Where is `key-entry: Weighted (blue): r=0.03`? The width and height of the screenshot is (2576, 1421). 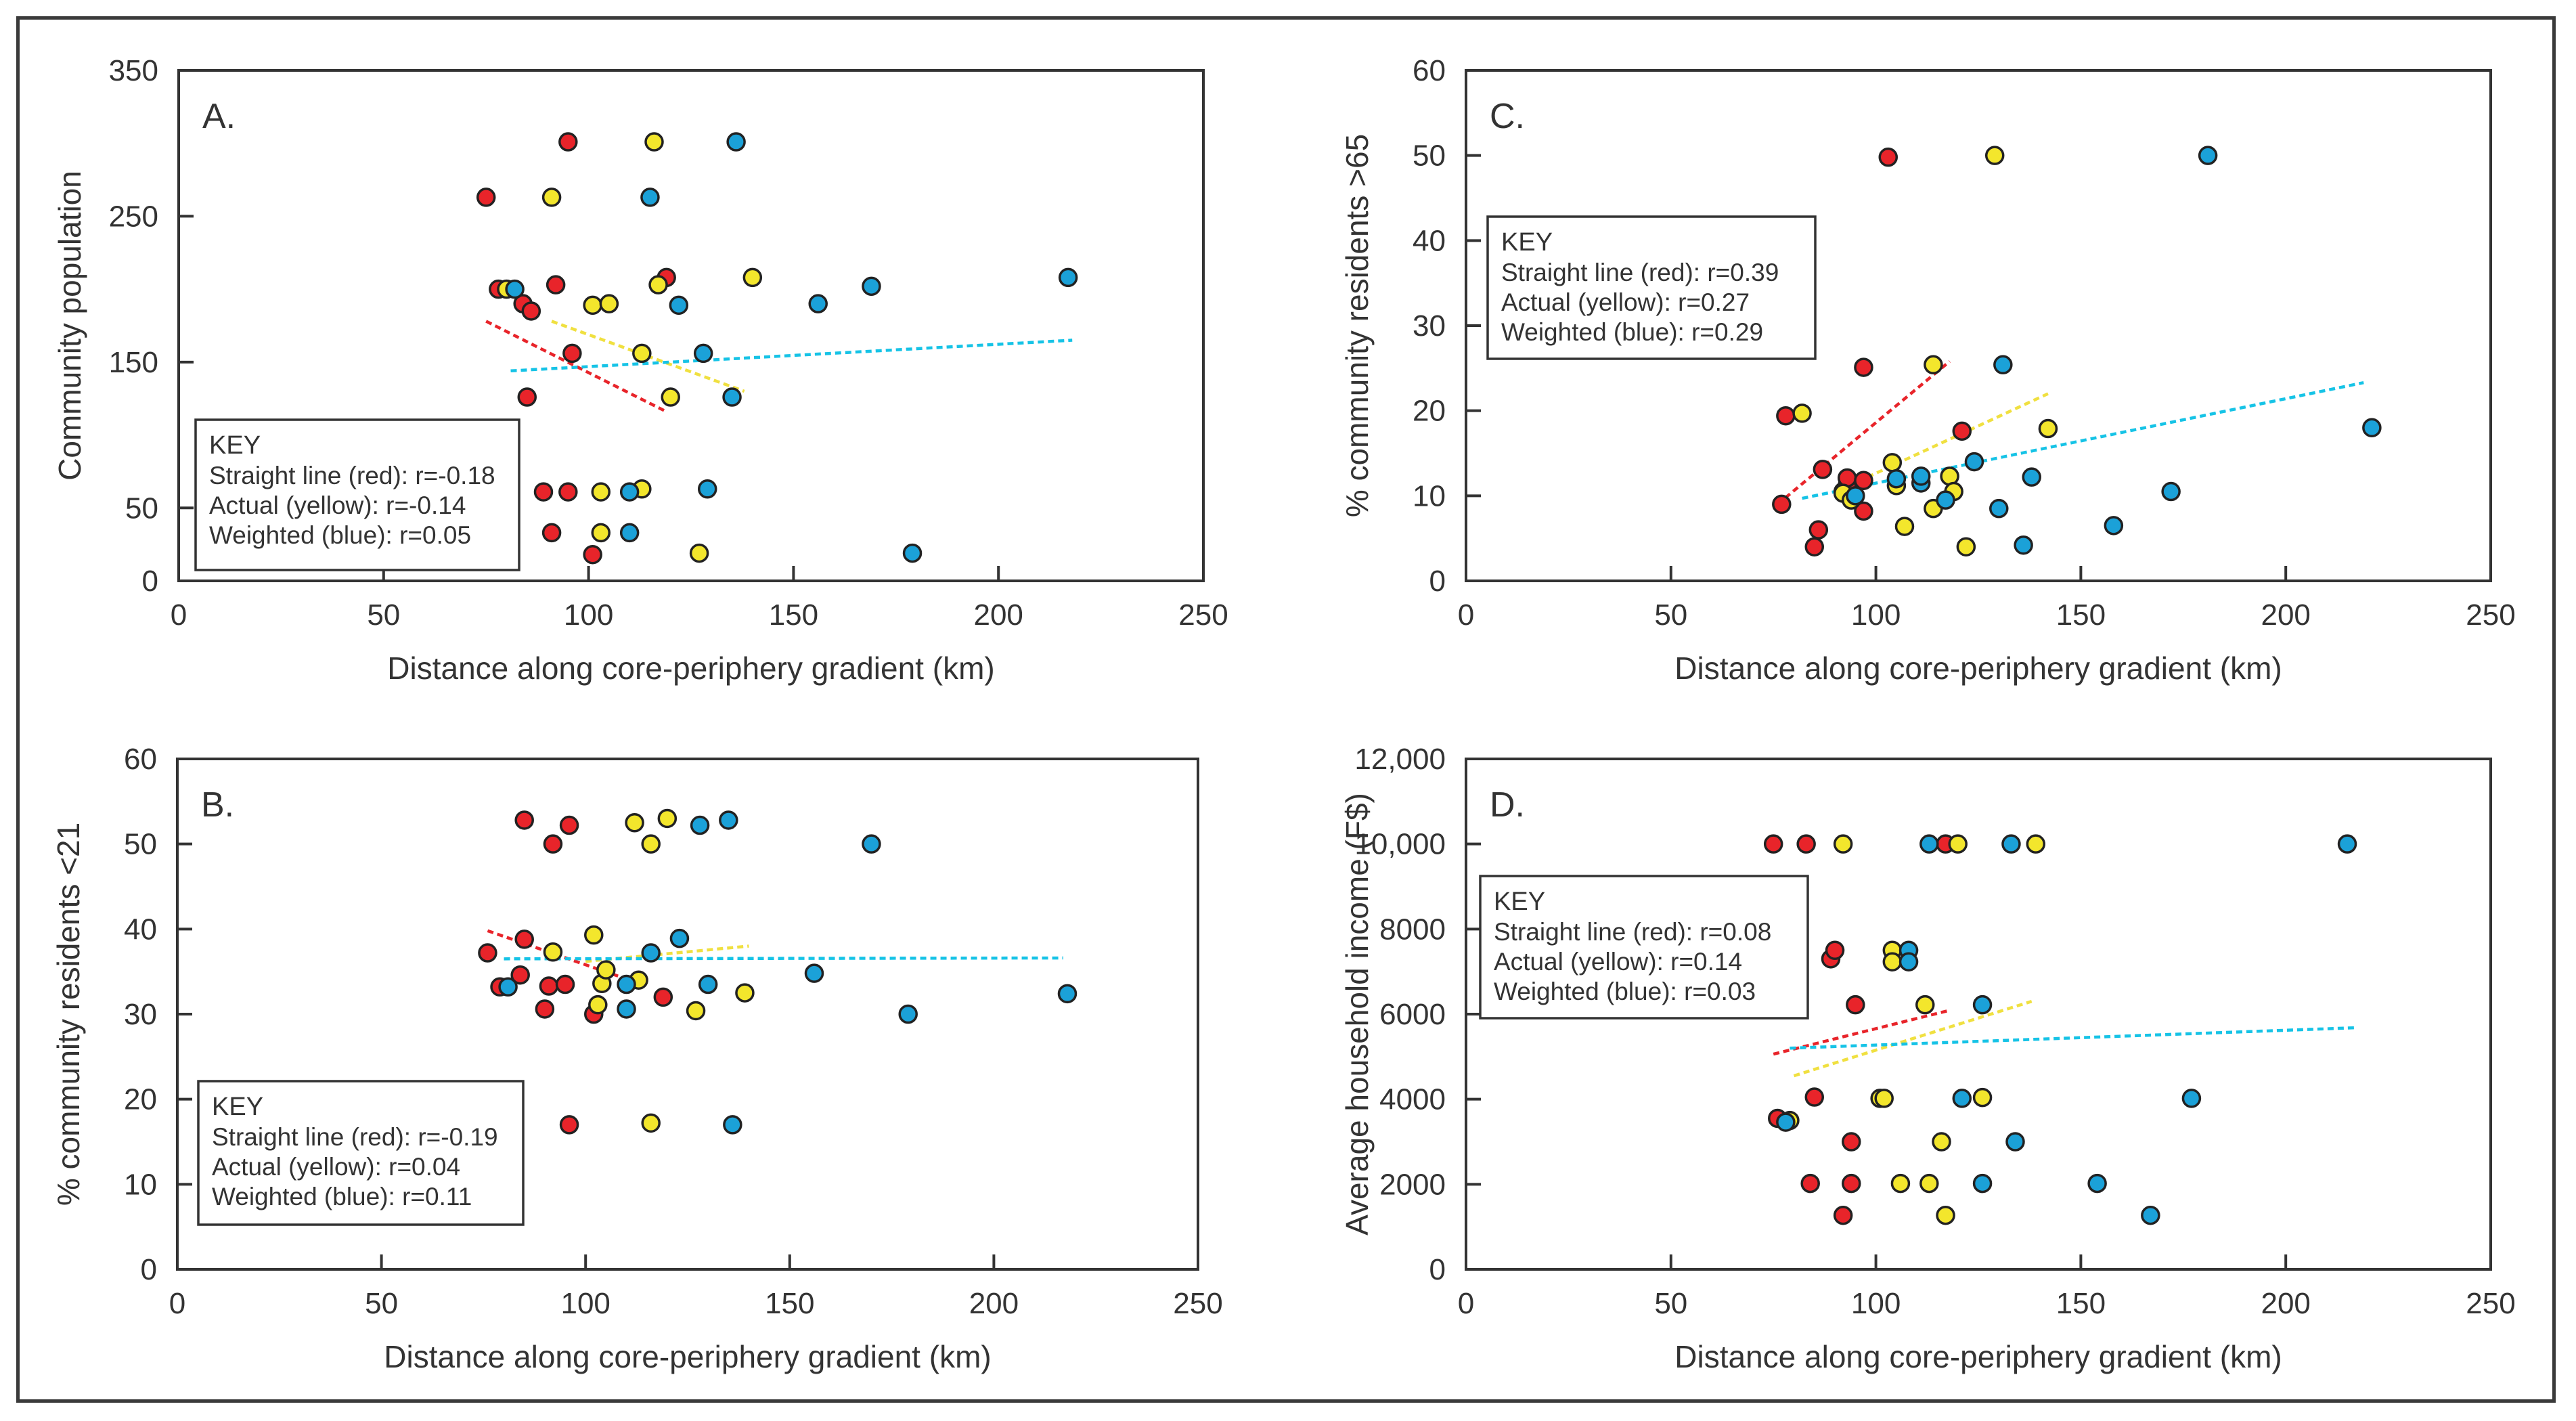
key-entry: Weighted (blue): r=0.03 is located at coordinates (1625, 991).